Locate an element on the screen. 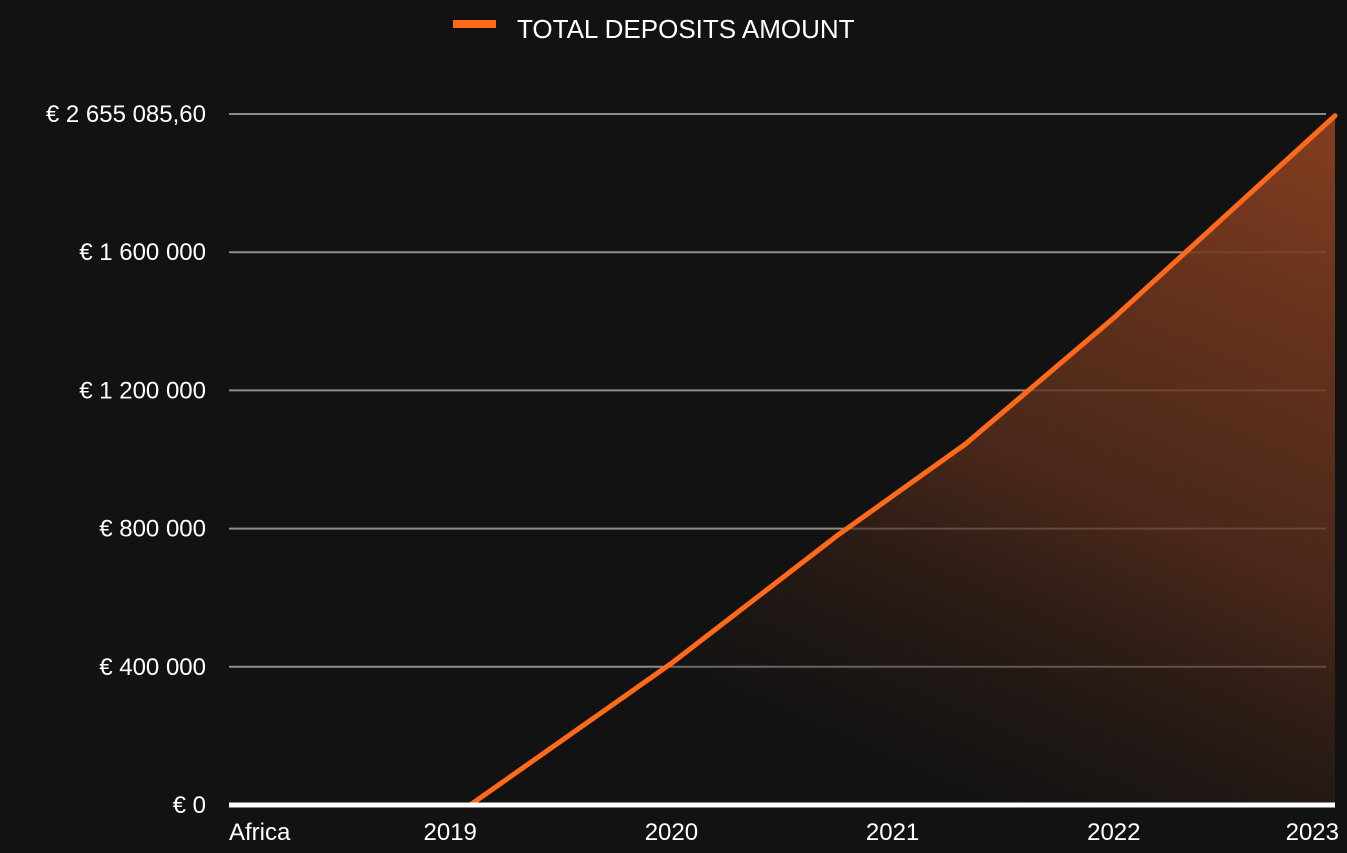 The image size is (1347, 853). y-tick-label: € 1 600 000 is located at coordinates (142, 252).